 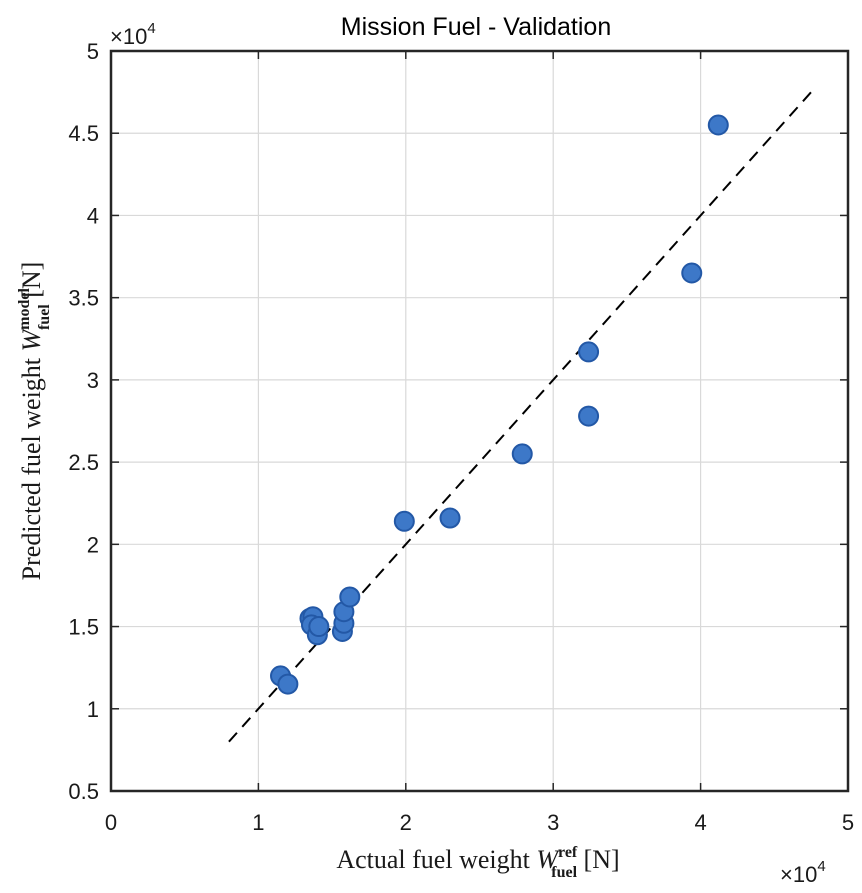 What do you see at coordinates (93, 544) in the screenshot?
I see `y-tick-label: 2` at bounding box center [93, 544].